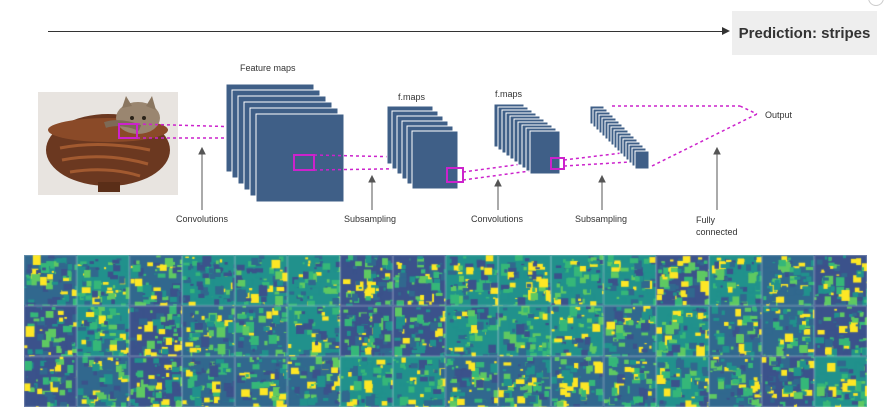 The height and width of the screenshot is (410, 885). I want to click on fully-connected-label: Fully connected, so click(717, 226).